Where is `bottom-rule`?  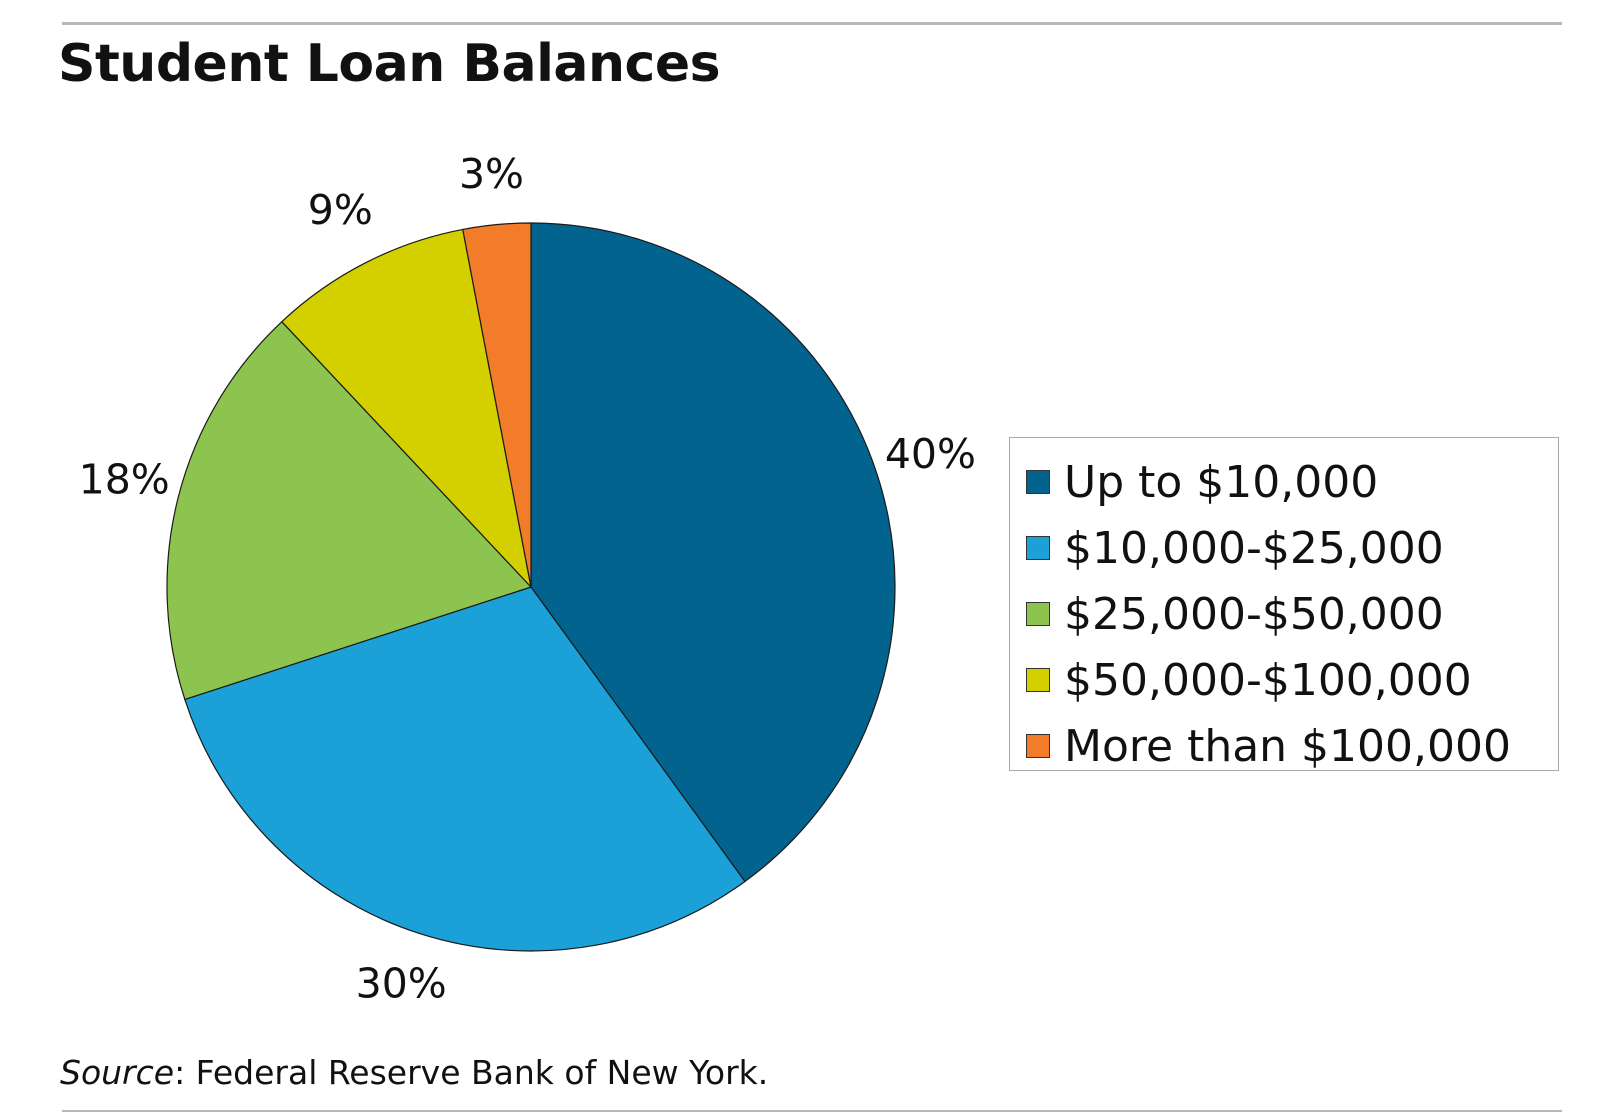 bottom-rule is located at coordinates (812, 1111).